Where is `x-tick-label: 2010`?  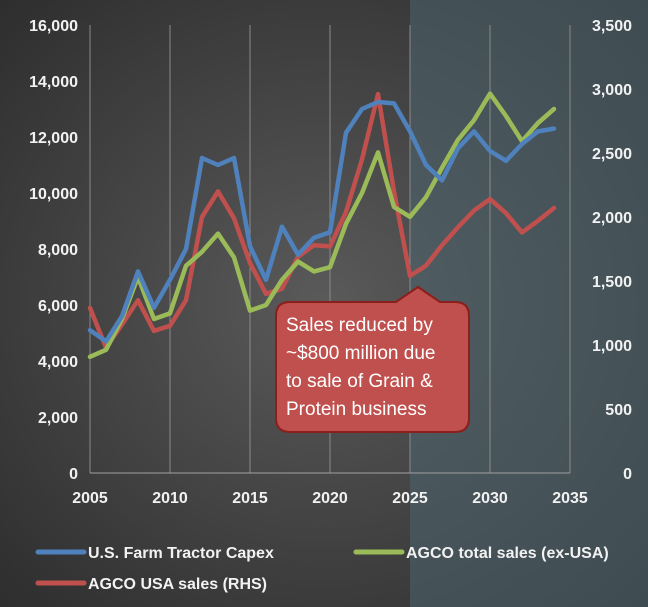
x-tick-label: 2010 is located at coordinates (170, 498).